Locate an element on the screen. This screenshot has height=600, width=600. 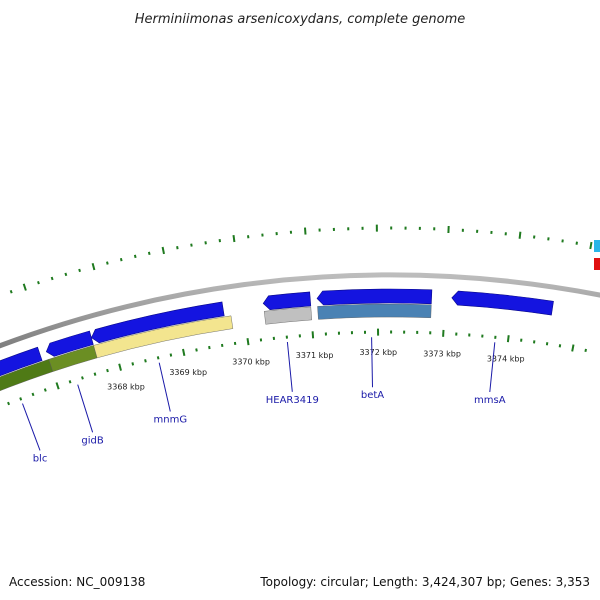
gene-label: blc is located at coordinates (40, 458).